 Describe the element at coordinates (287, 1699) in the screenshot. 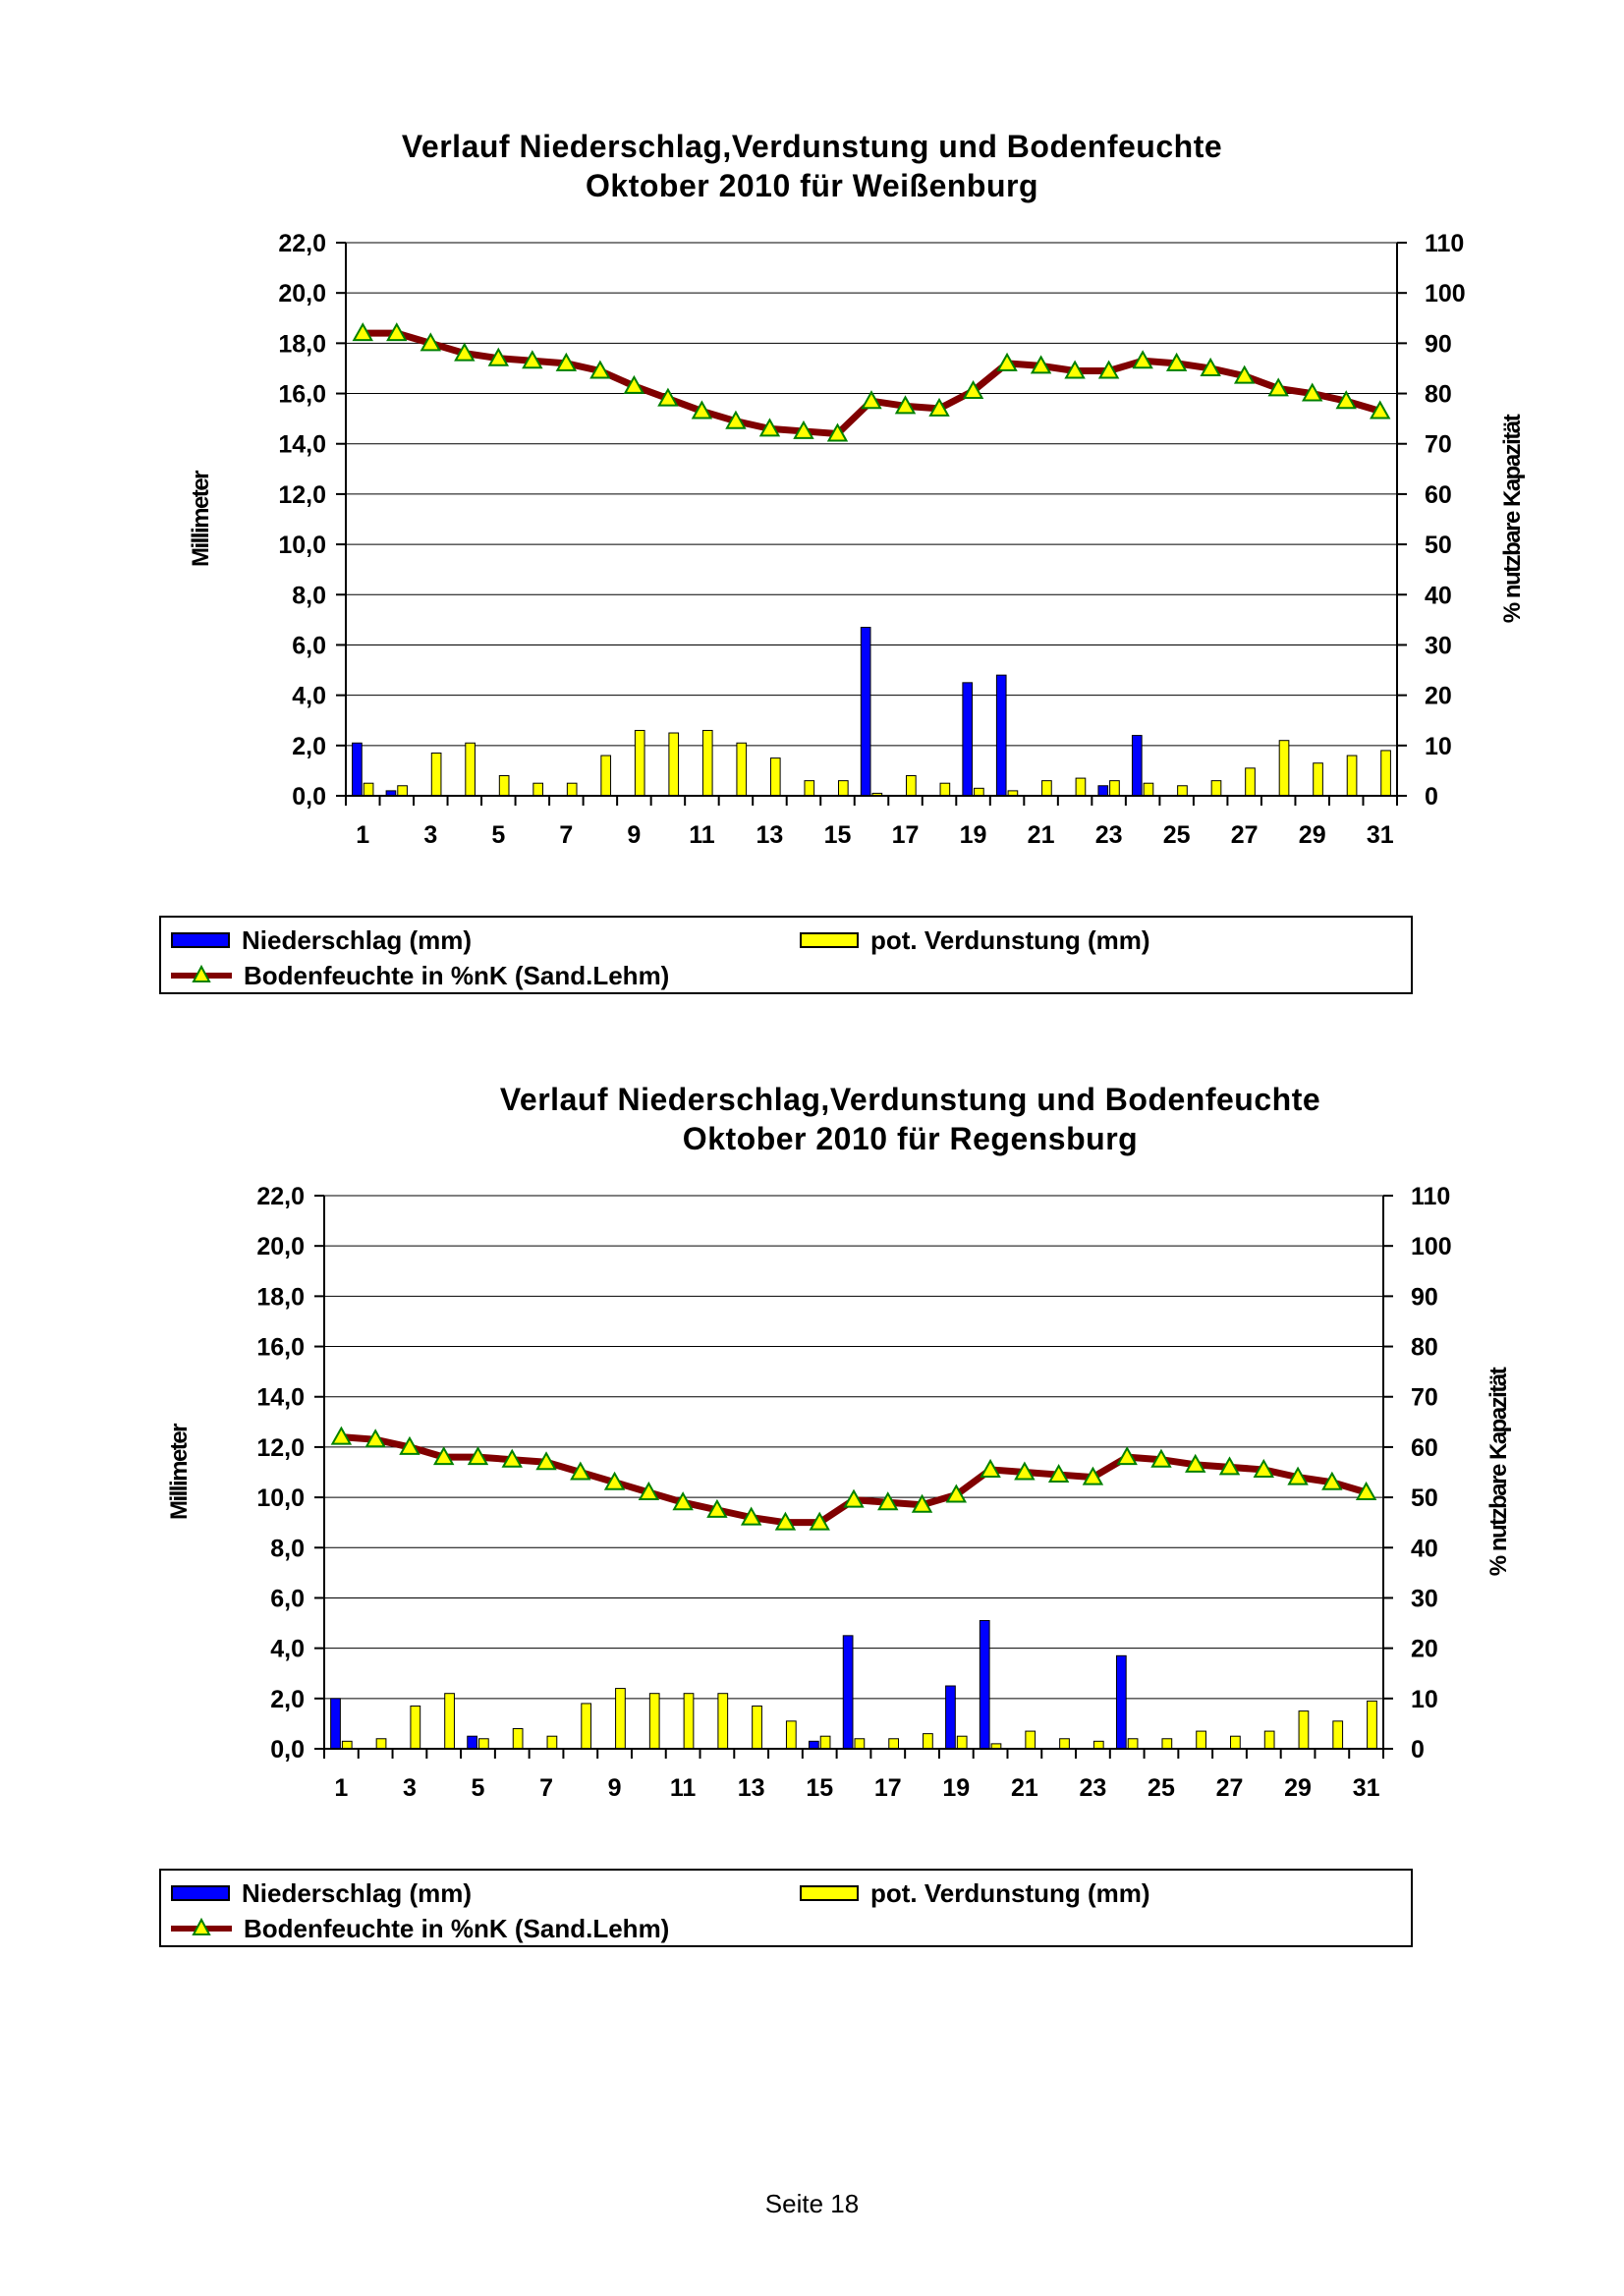

I see `y-tick-label: 2,0` at that location.